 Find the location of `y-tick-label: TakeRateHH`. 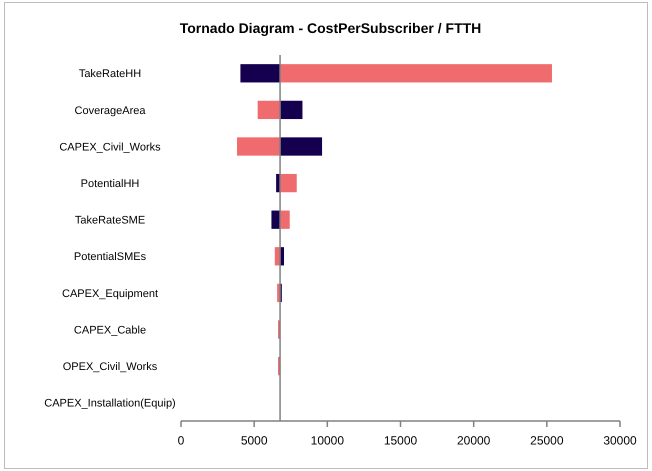

y-tick-label: TakeRateHH is located at coordinates (110, 74).